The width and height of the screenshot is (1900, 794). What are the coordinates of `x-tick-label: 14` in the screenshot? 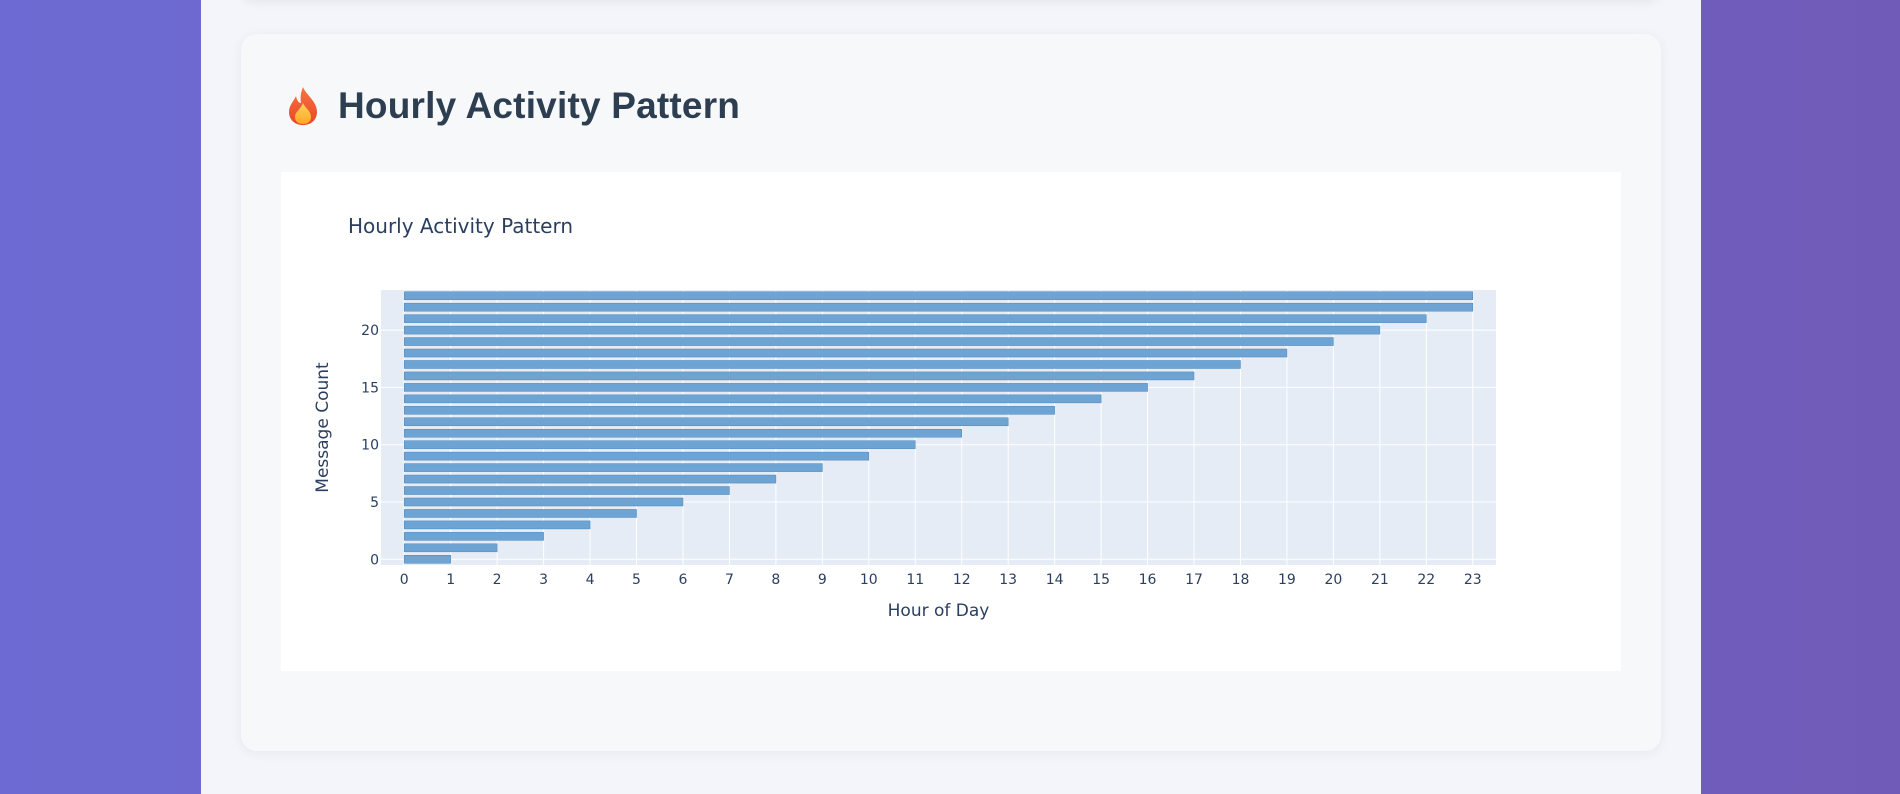 It's located at (1055, 580).